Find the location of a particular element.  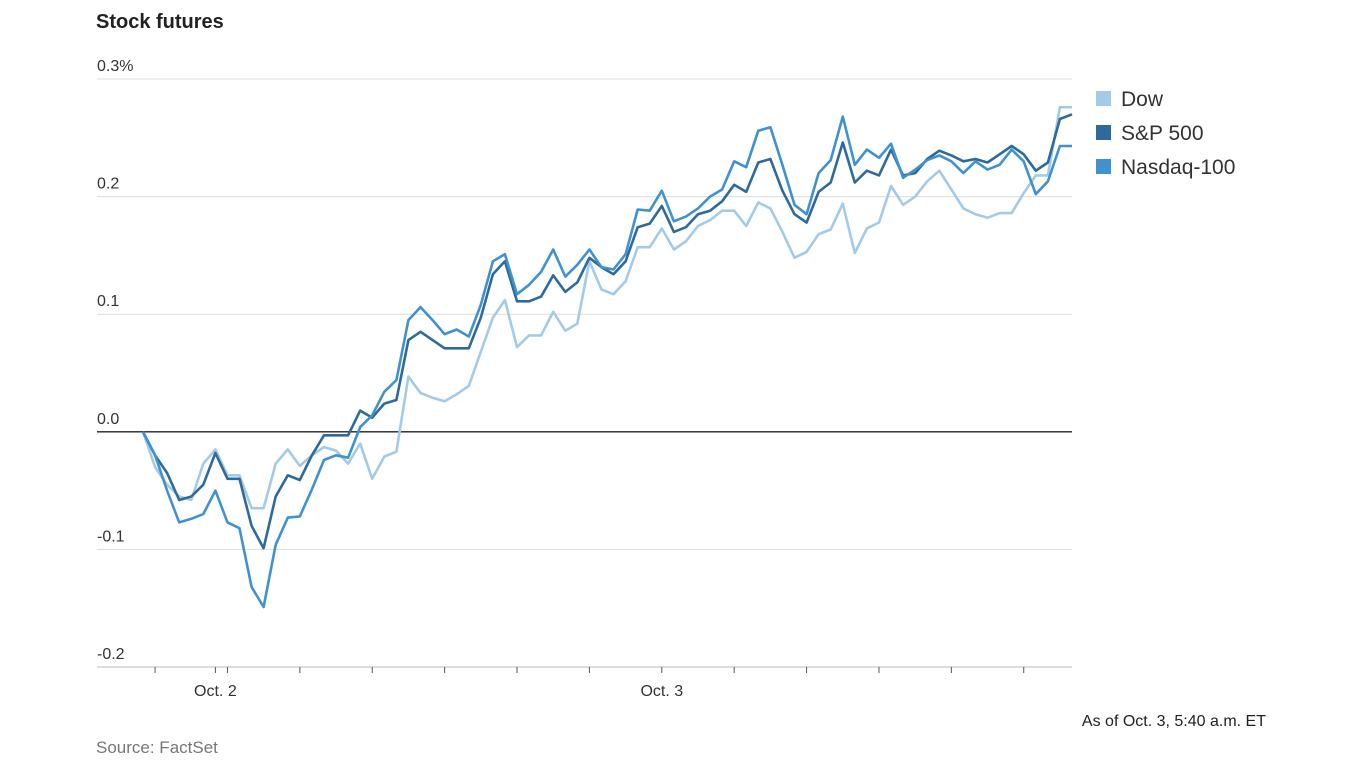

y-tick-label: 0.1 is located at coordinates (108, 301).